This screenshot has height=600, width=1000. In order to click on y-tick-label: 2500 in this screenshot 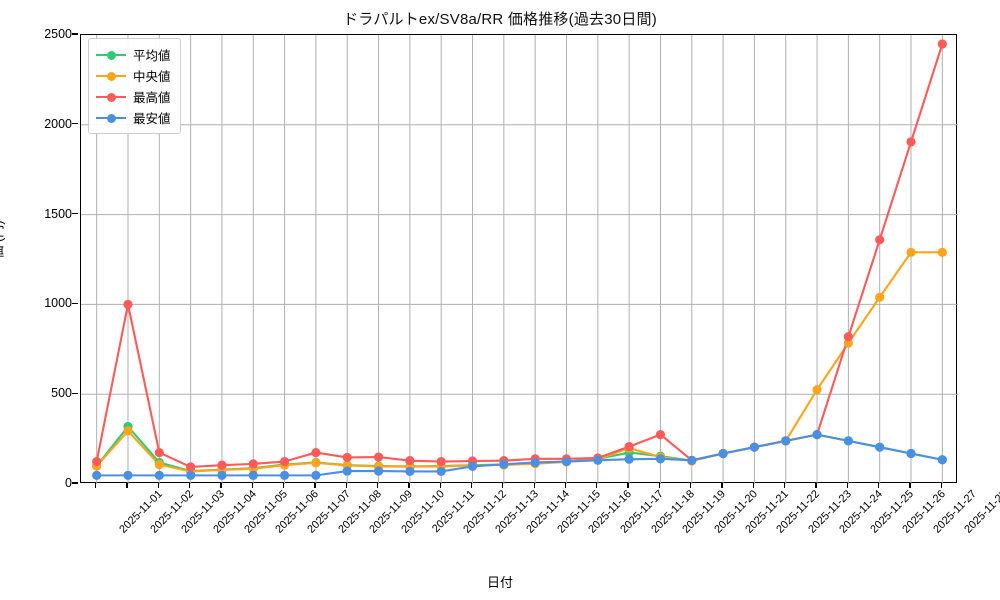, I will do `click(58, 34)`.